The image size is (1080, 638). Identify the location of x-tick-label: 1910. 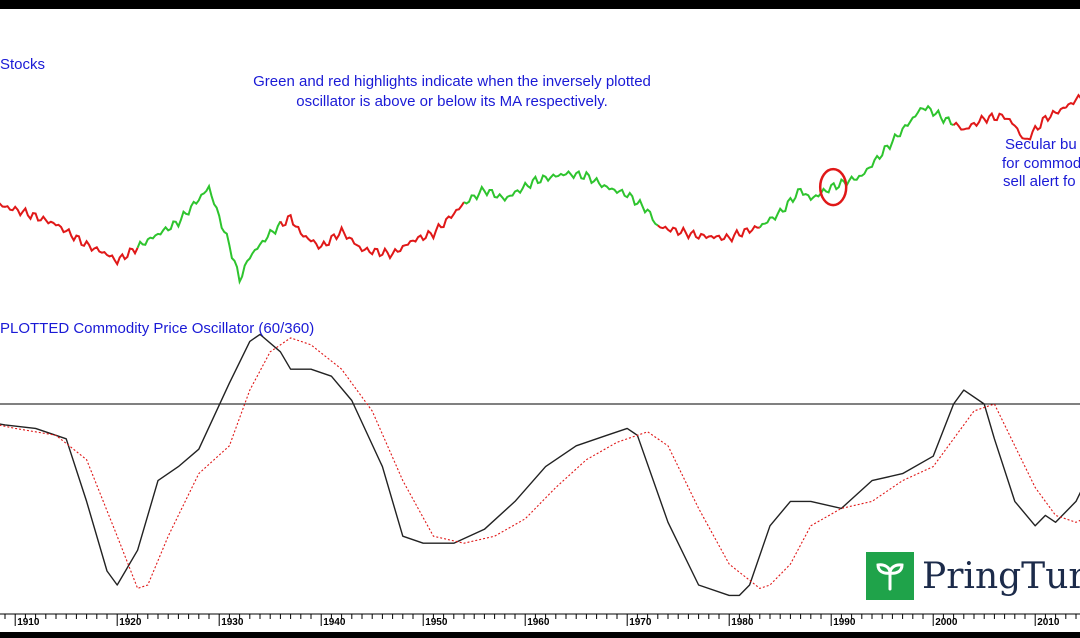
(28, 622).